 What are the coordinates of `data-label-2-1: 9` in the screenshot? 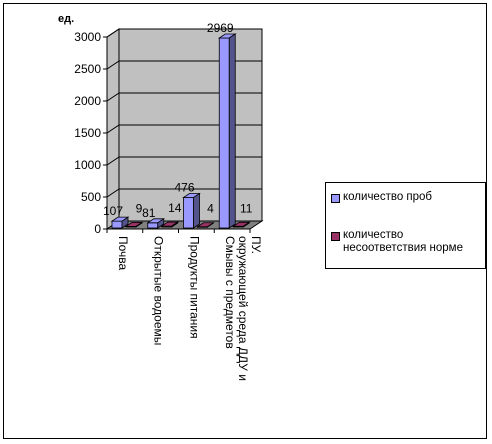 It's located at (139, 208).